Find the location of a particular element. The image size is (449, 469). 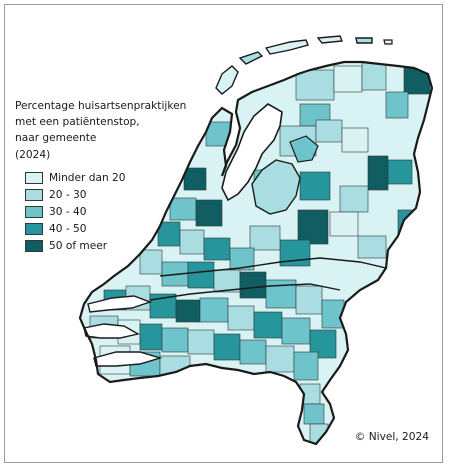

ijsselmeer-water is located at coordinates (252, 152).